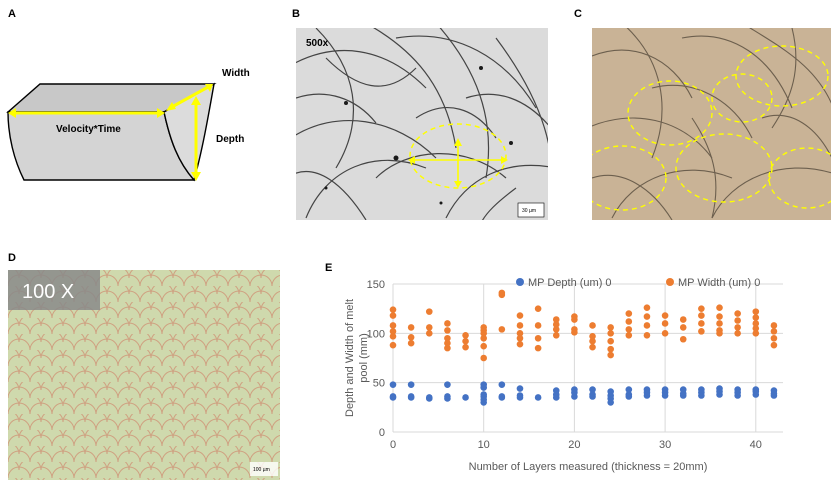 The width and height of the screenshot is (831, 481). I want to click on x-tick-label: 10, so click(484, 445).